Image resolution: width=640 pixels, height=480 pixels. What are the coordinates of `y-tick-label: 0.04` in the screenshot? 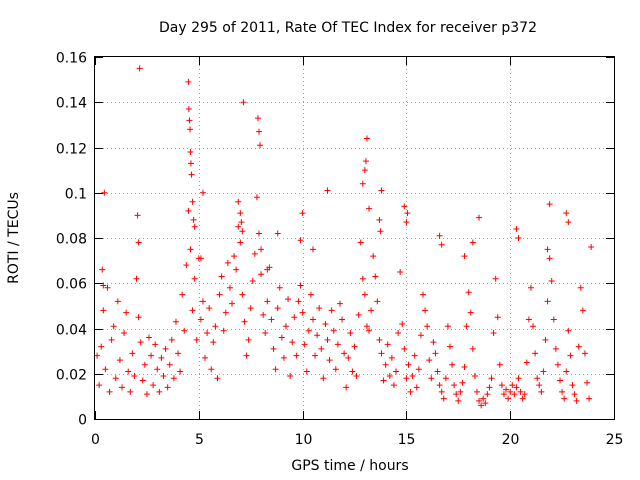 It's located at (71, 331).